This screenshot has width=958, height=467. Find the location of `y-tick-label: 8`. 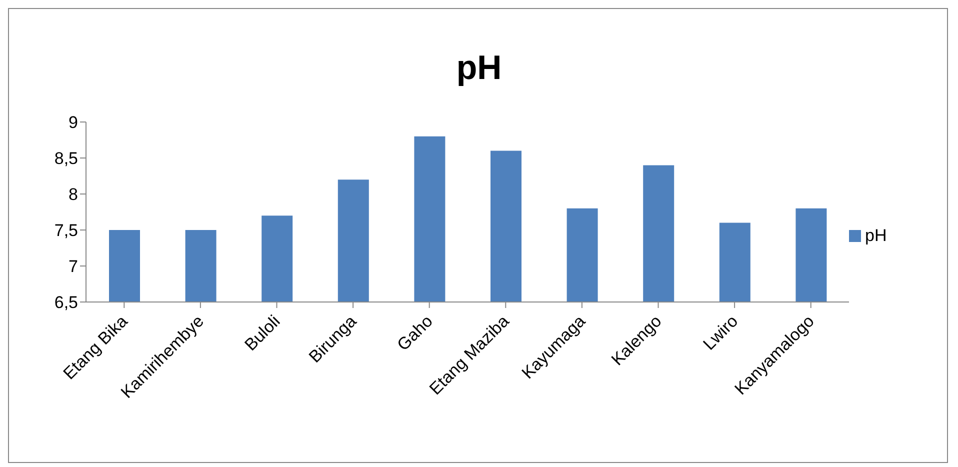

y-tick-label: 8 is located at coordinates (73, 194).